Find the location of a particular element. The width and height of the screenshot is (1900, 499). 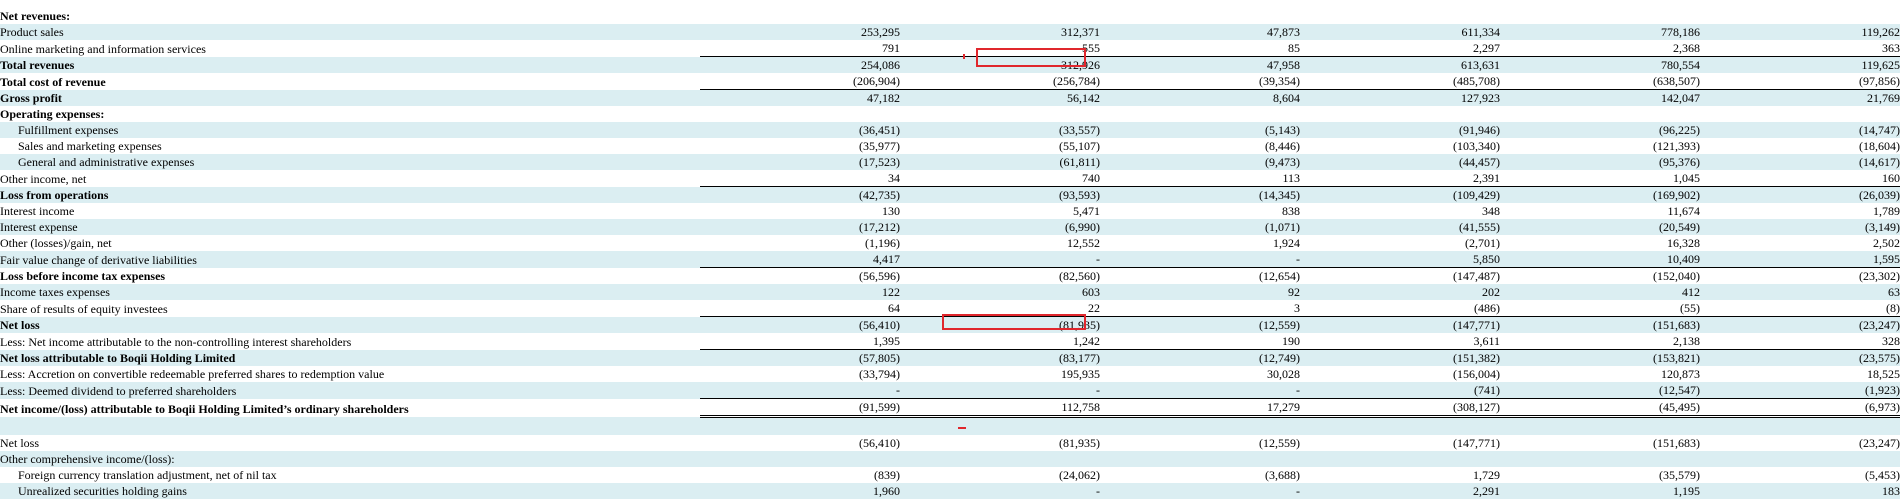

value-cell: (14,617) is located at coordinates (1800, 162).